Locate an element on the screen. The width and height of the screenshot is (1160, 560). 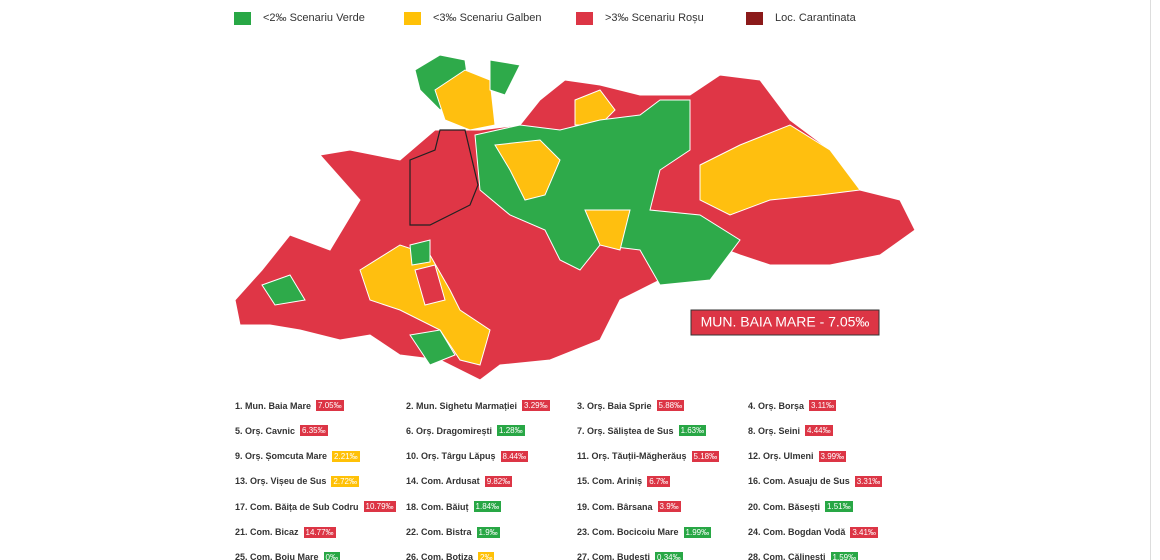
locality: 28. Com. Călinești 1.59‰ is located at coordinates (803, 555).